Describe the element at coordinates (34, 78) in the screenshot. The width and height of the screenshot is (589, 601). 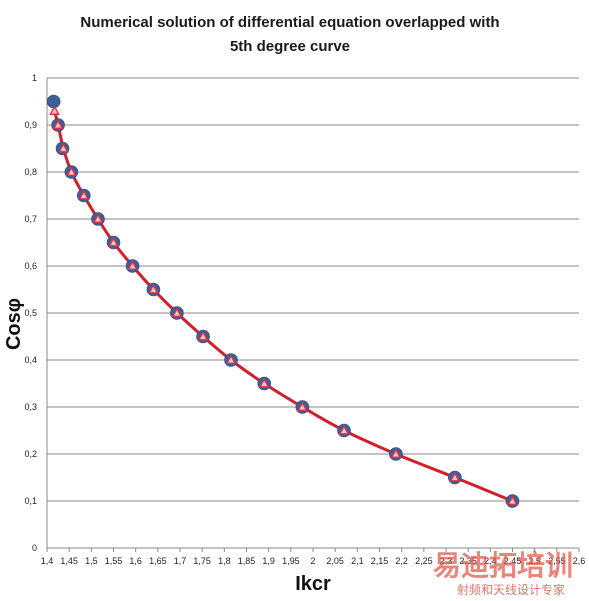
I see `y-tick-label: 1` at that location.